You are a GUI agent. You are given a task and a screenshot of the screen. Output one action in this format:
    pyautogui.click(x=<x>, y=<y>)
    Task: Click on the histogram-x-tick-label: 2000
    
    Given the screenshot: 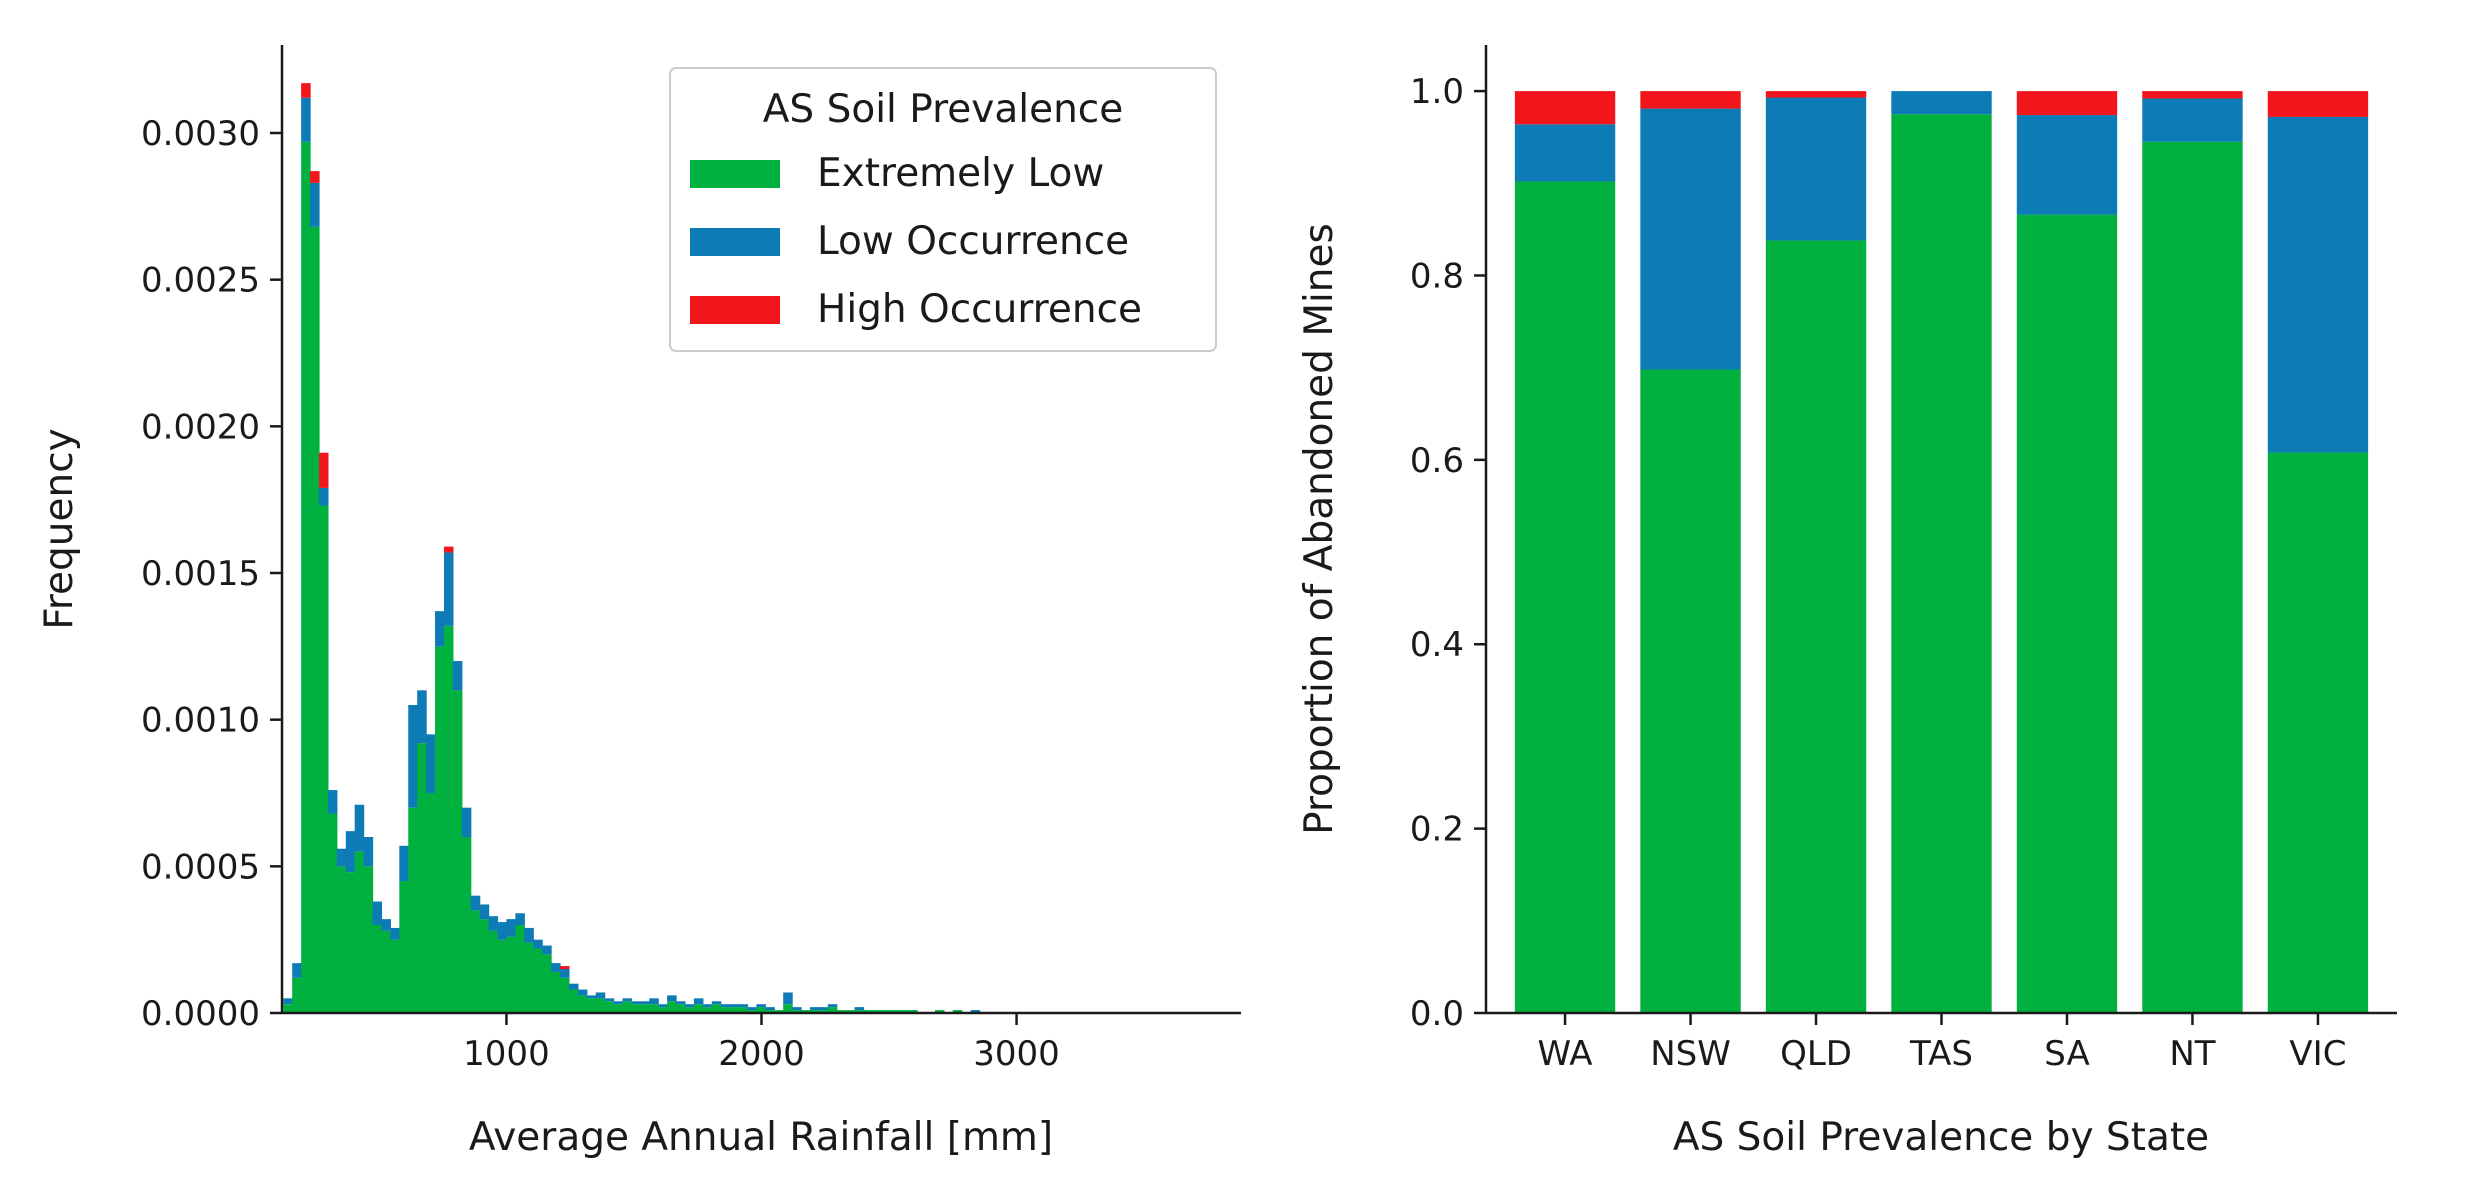 What is the action you would take?
    pyautogui.click(x=761, y=1054)
    